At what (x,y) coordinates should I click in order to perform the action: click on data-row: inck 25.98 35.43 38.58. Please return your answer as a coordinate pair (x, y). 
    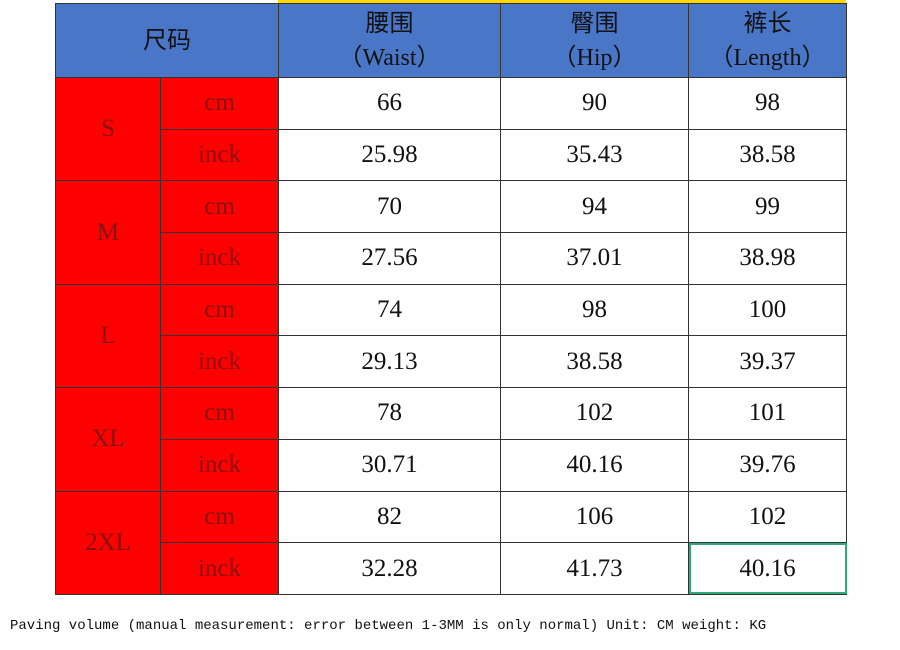
    Looking at the image, I should click on (451, 155).